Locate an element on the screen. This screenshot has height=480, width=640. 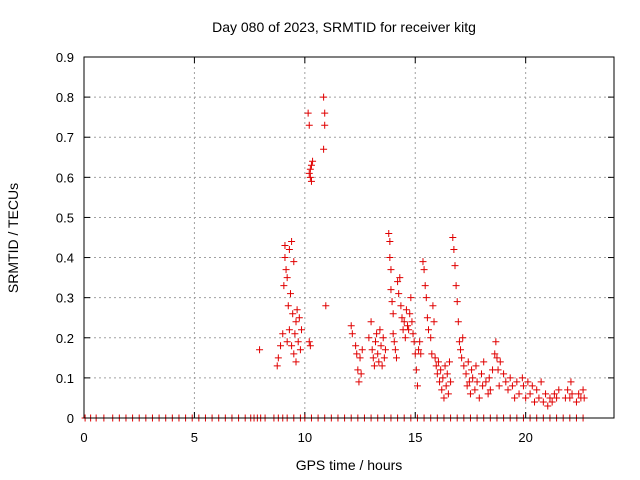
y-tick-label: 0.6 is located at coordinates (65, 177).